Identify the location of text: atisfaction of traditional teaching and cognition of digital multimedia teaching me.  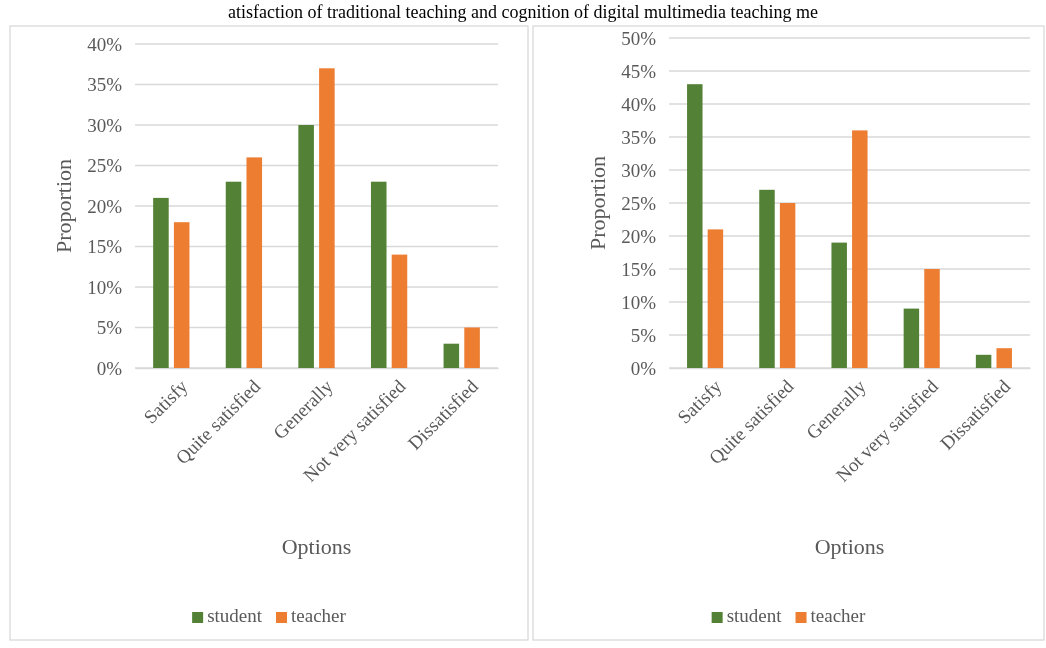
(523, 12).